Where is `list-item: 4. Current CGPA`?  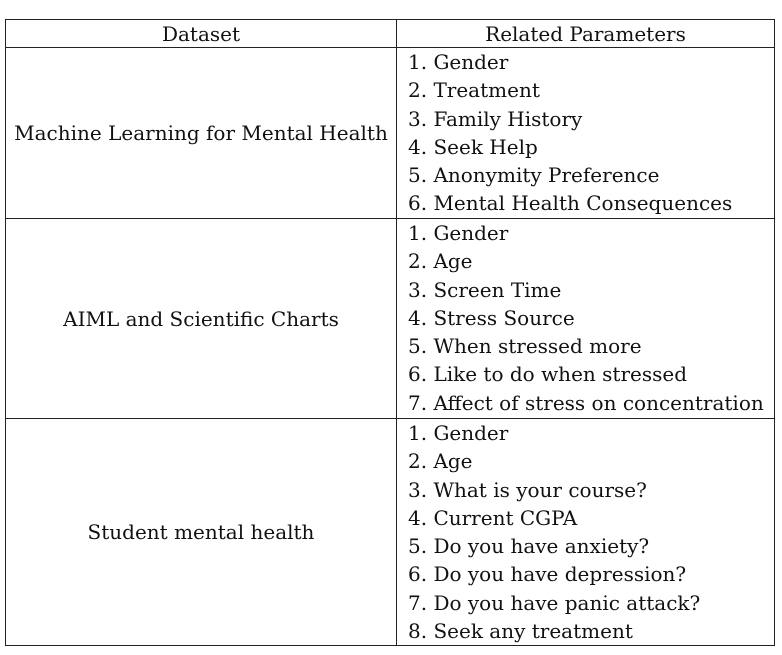
list-item: 4. Current CGPA is located at coordinates (493, 517).